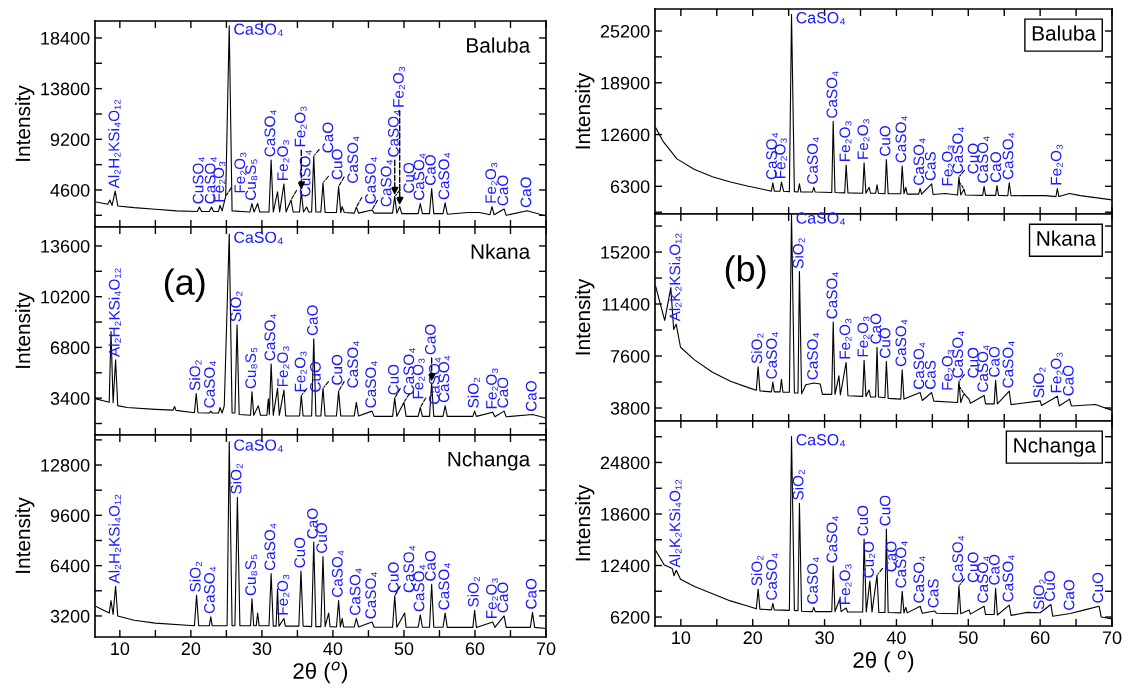 The width and height of the screenshot is (1134, 691). What do you see at coordinates (625, 252) in the screenshot?
I see `y-tick-label: 15200` at bounding box center [625, 252].